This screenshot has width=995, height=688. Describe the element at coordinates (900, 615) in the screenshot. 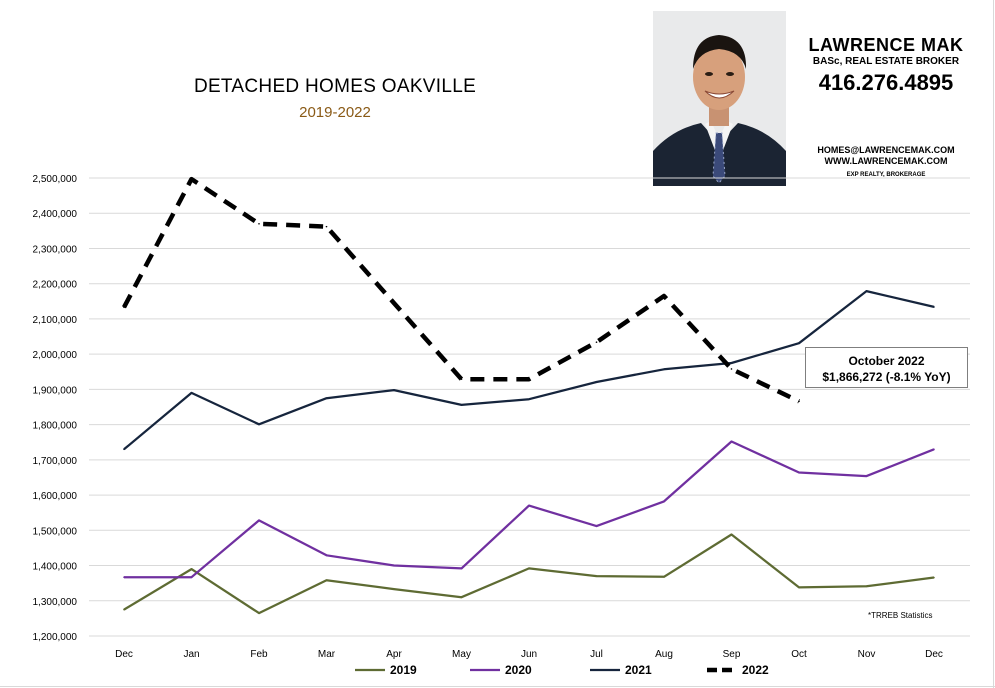

I see `source-footnote: *TRREB Statistics` at that location.